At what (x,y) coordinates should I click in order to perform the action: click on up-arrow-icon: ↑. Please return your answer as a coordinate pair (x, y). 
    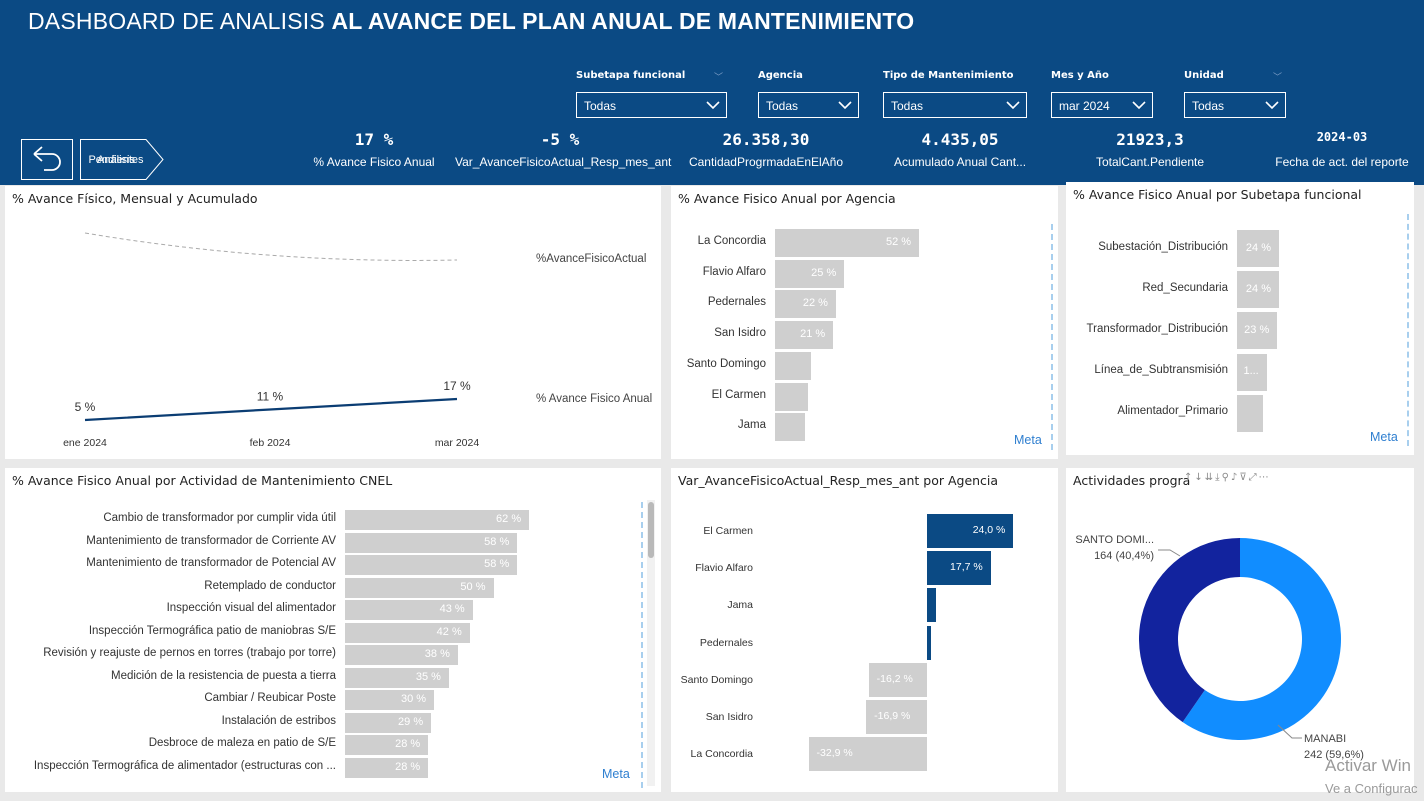
    Looking at the image, I should click on (1189, 477).